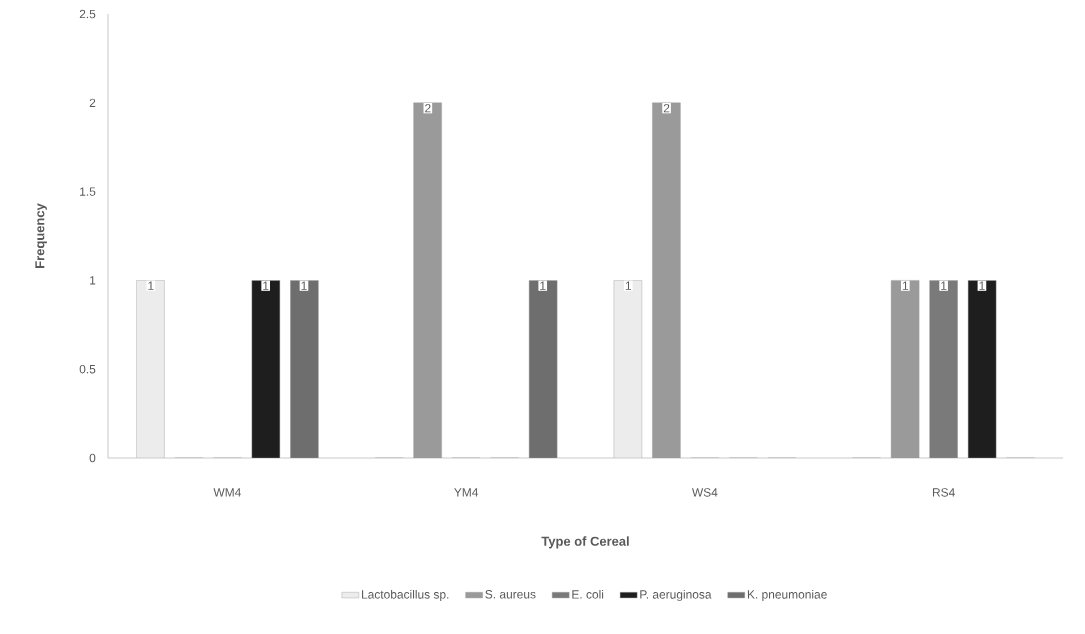 The image size is (1085, 634). What do you see at coordinates (87, 369) in the screenshot?
I see `y-tick-label: 0.5` at bounding box center [87, 369].